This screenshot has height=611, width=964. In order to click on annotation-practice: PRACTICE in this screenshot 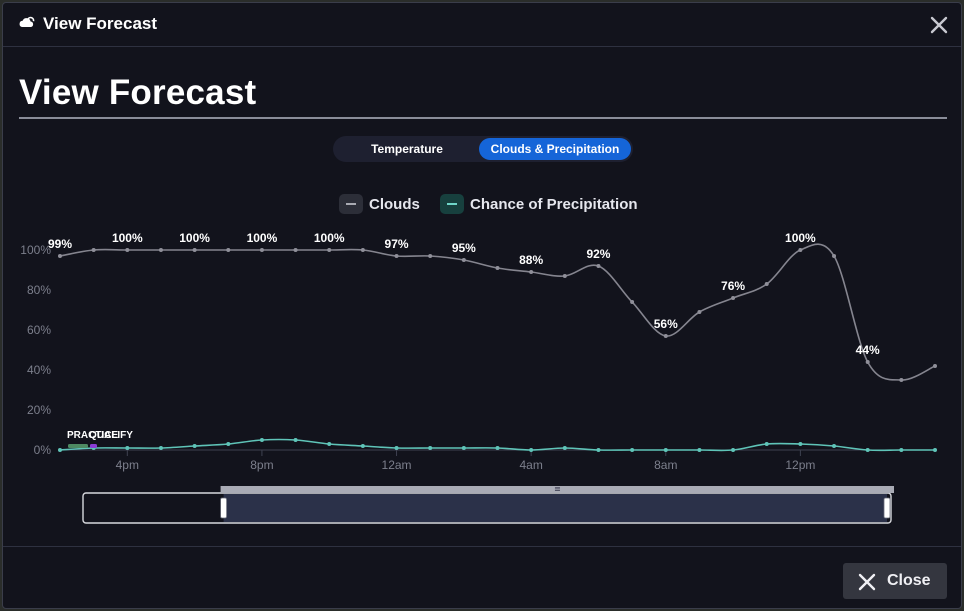, I will do `click(92, 435)`.